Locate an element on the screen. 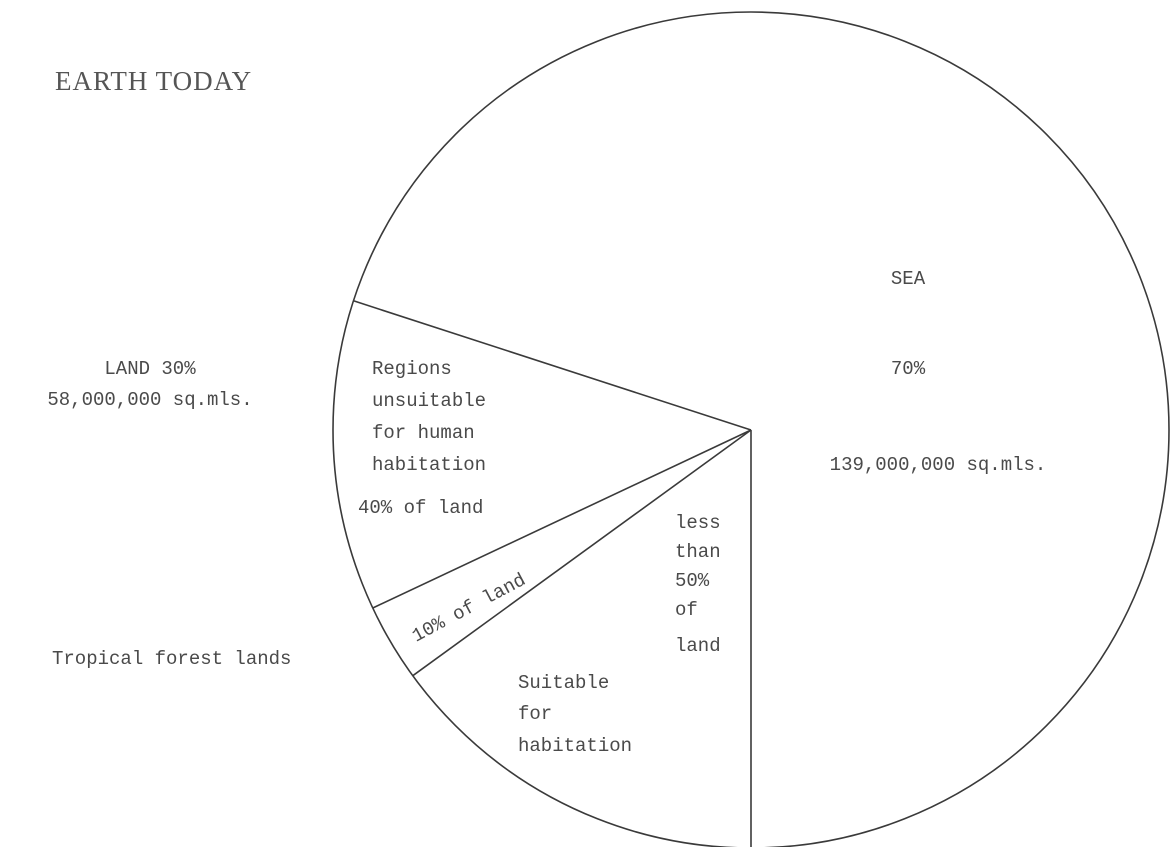  suitable-label-line-2: for is located at coordinates (535, 714).